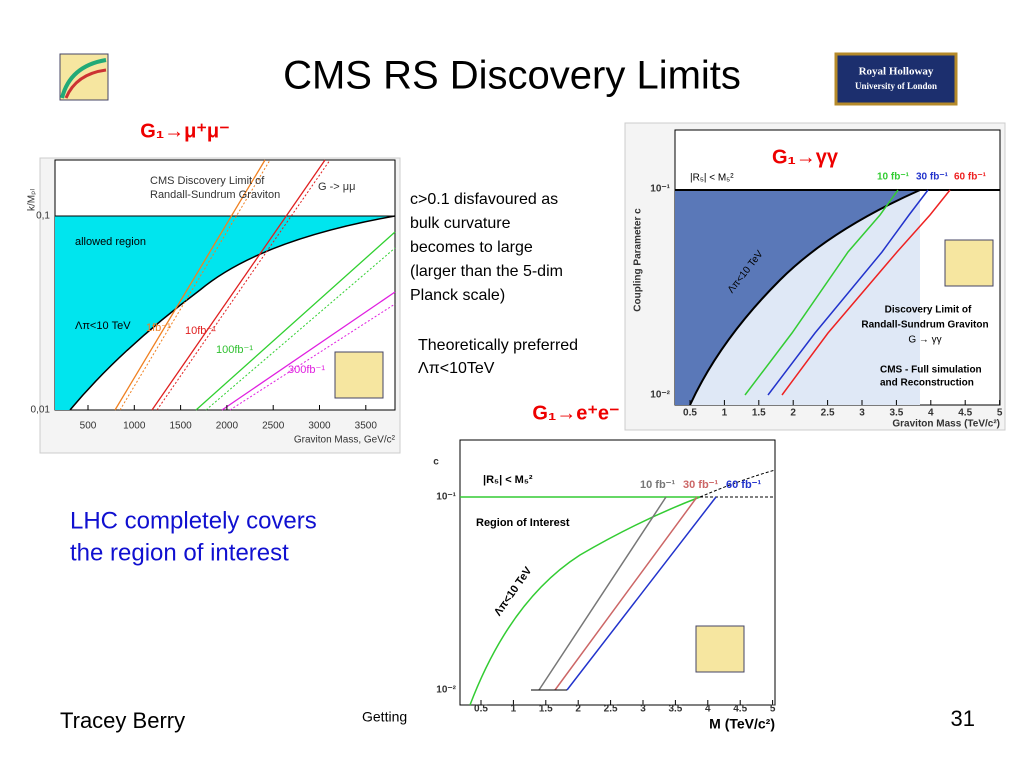  What do you see at coordinates (180, 426) in the screenshot?
I see `x-tick-label: 1500` at bounding box center [180, 426].